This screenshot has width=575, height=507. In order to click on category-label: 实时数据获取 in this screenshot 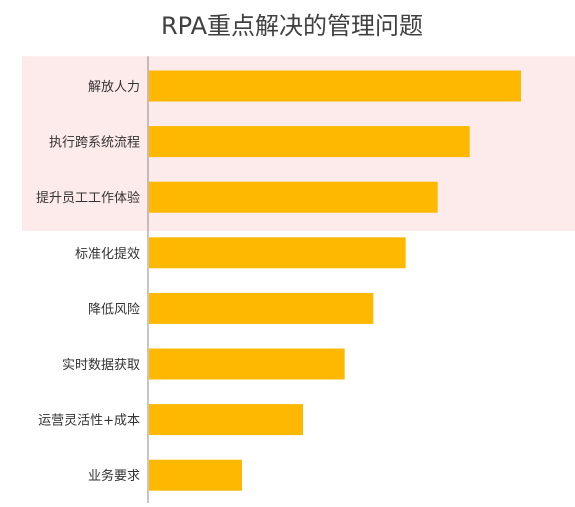, I will do `click(101, 365)`.